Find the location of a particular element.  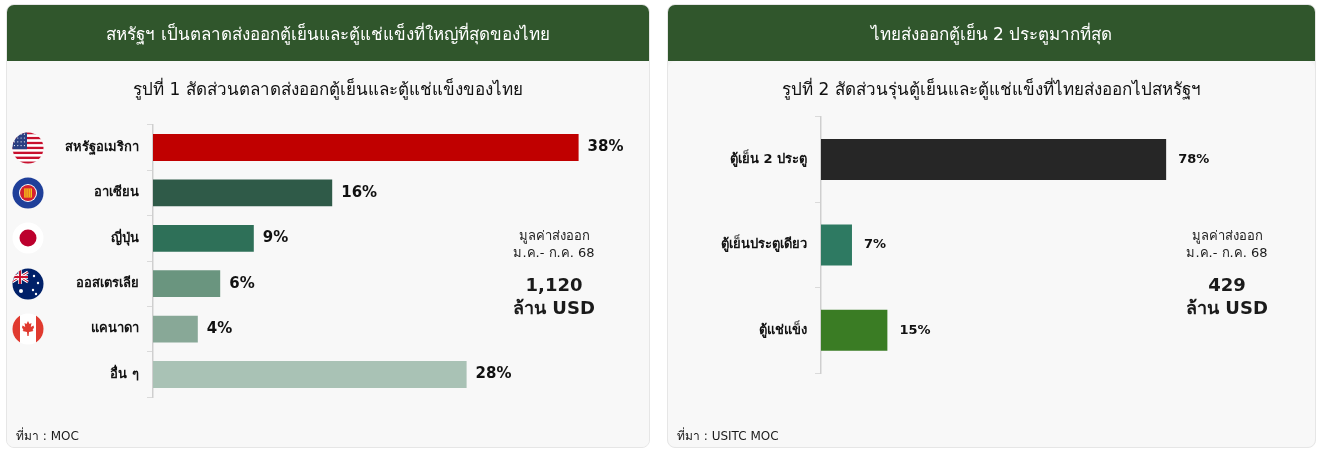

chart-subtitle: รูปที่ 2 สัดส่วนรุ่นตู้เย็นและตู้แช่แข็งที่ไทยส่งออกไปสหรัฐฯ is located at coordinates (991, 89).